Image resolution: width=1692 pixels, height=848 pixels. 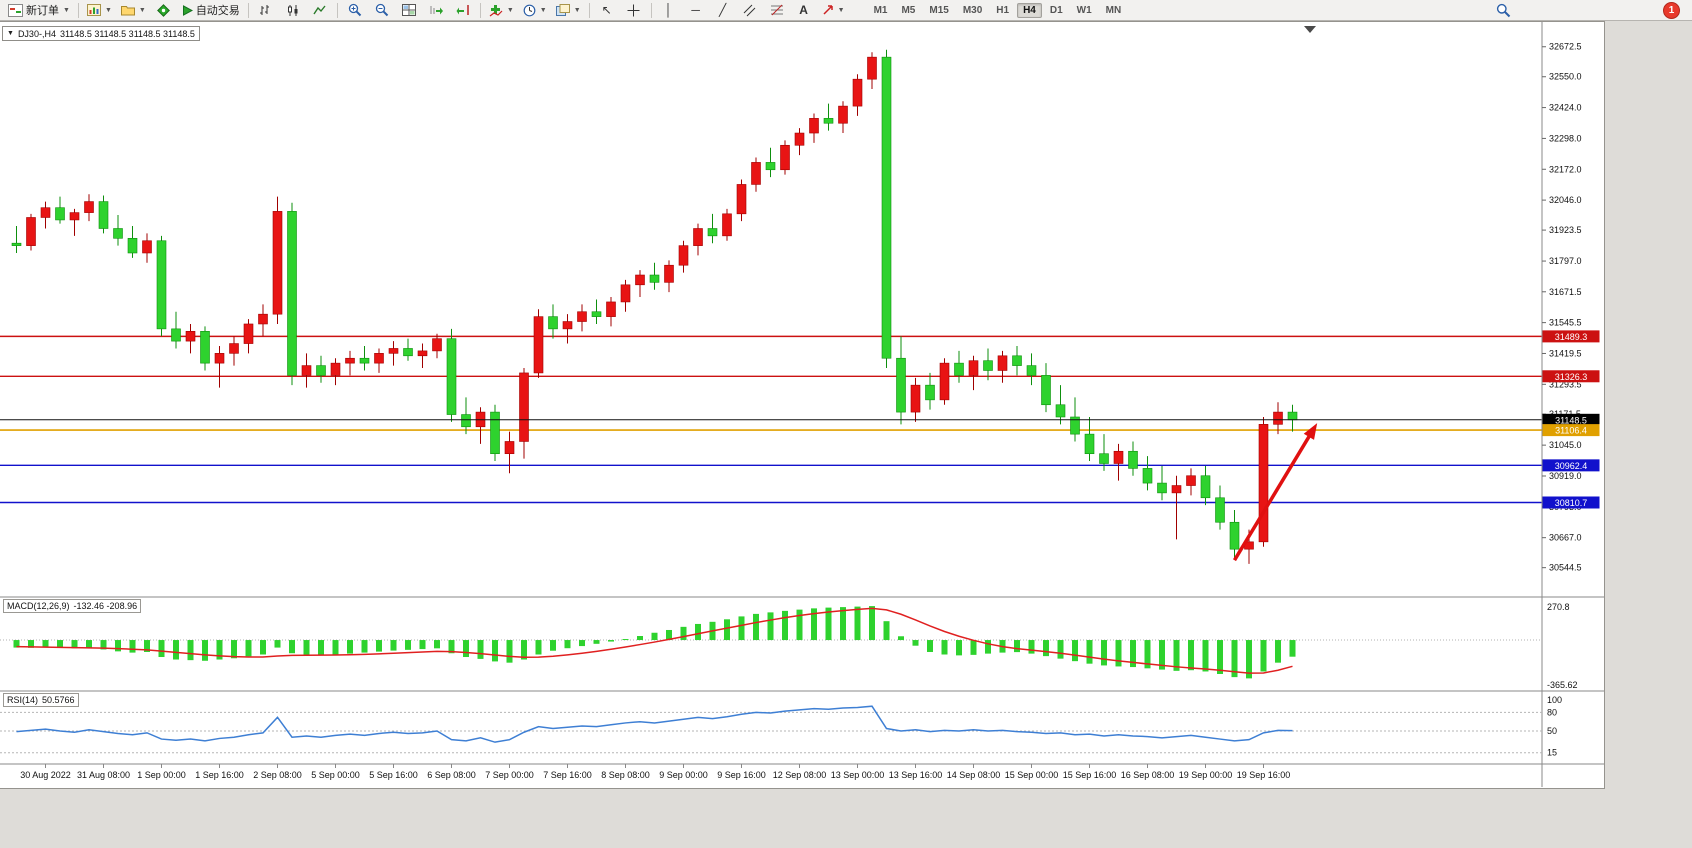 I want to click on time-axis-label: 1 Sep 16:00, so click(x=219, y=775).